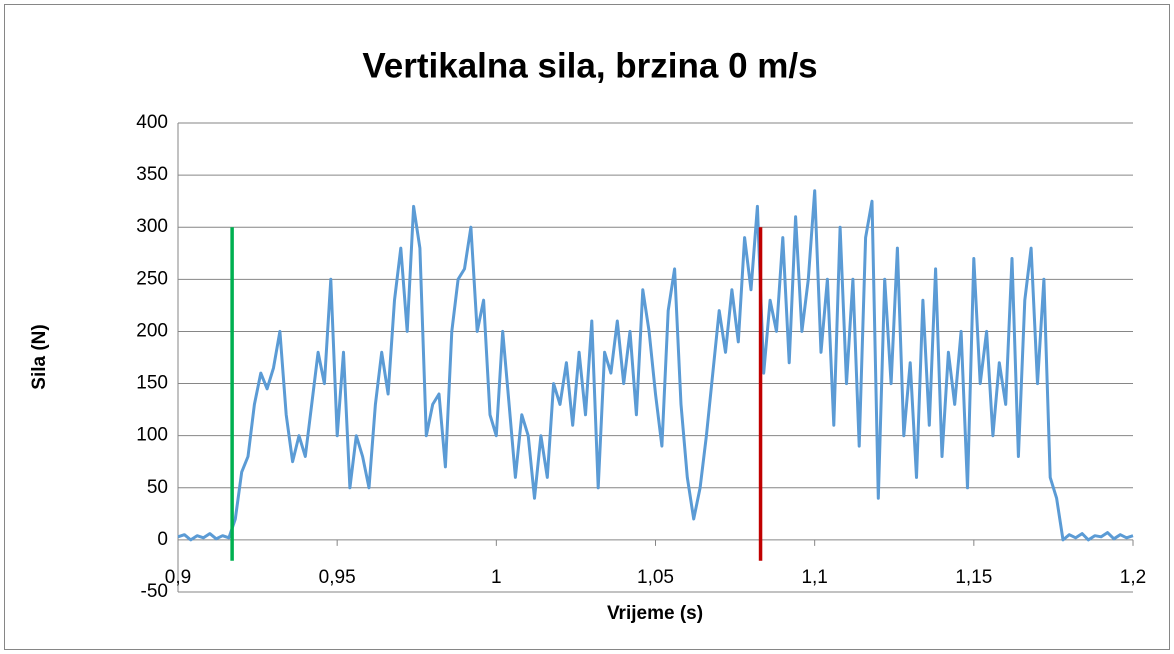  Describe the element at coordinates (39, 356) in the screenshot. I see `y-axis-label: Sila (N)` at that location.